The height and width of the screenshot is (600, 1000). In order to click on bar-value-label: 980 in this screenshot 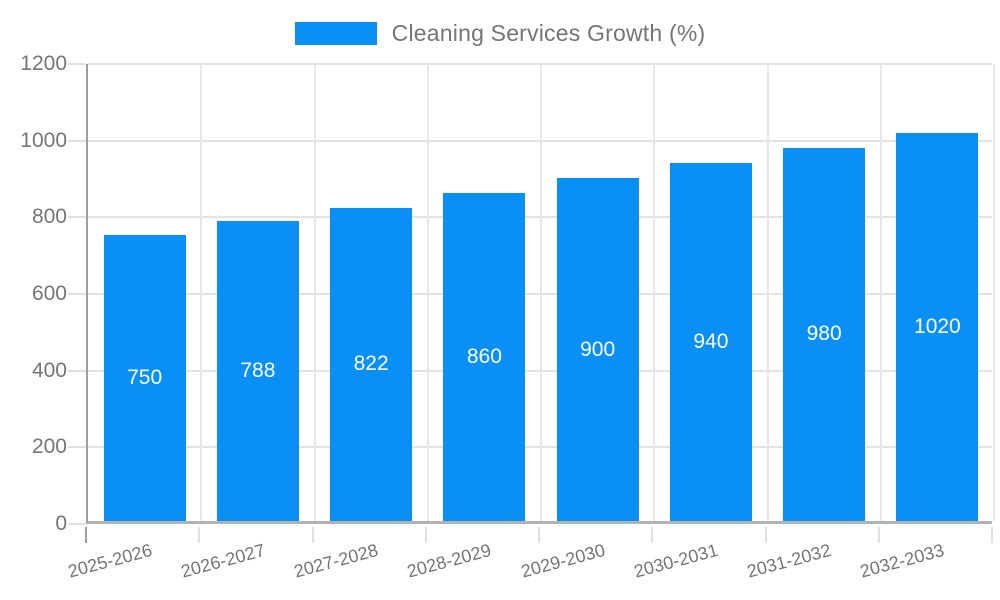, I will do `click(824, 334)`.